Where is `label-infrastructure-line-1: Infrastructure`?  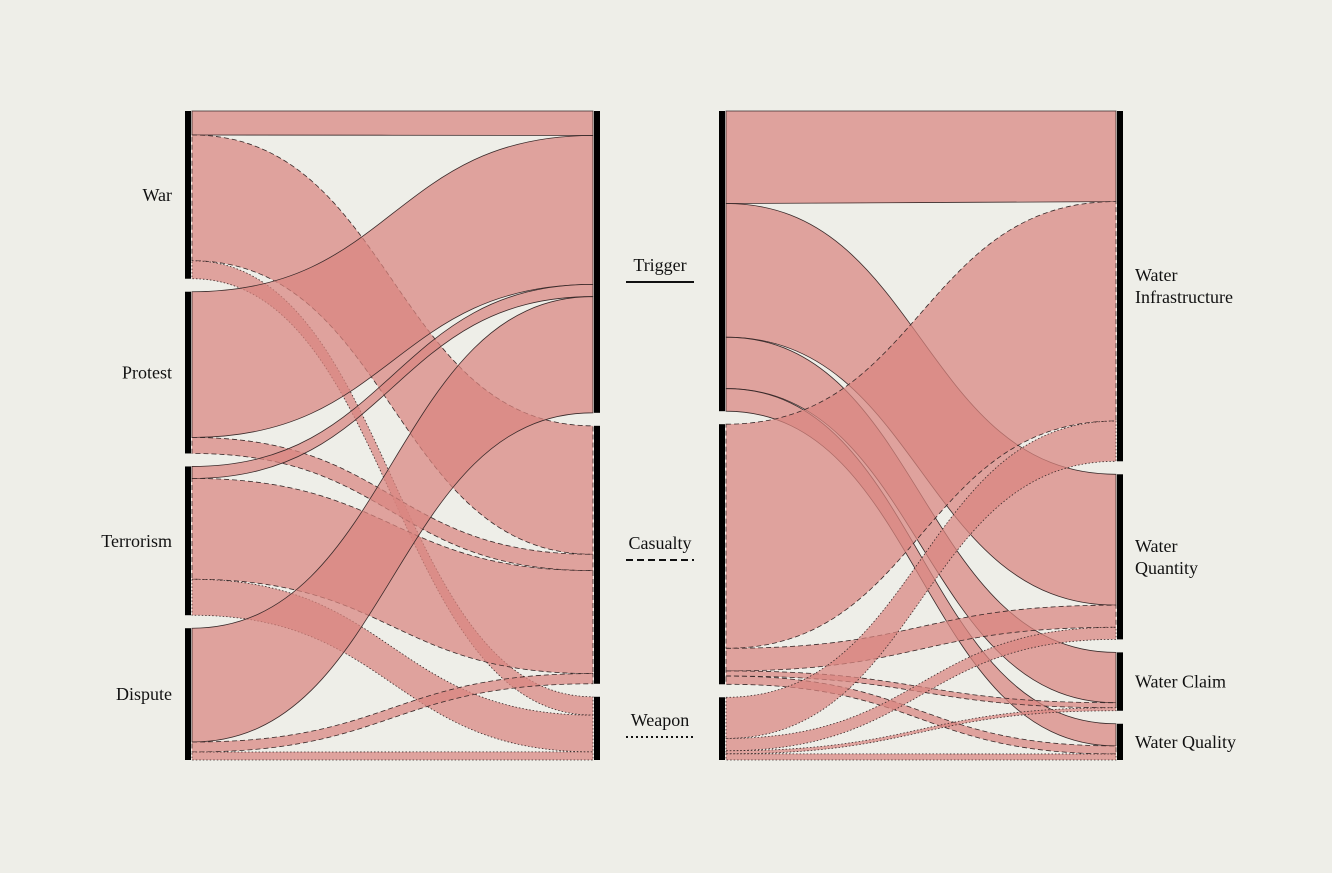 label-infrastructure-line-1: Infrastructure is located at coordinates (1184, 297).